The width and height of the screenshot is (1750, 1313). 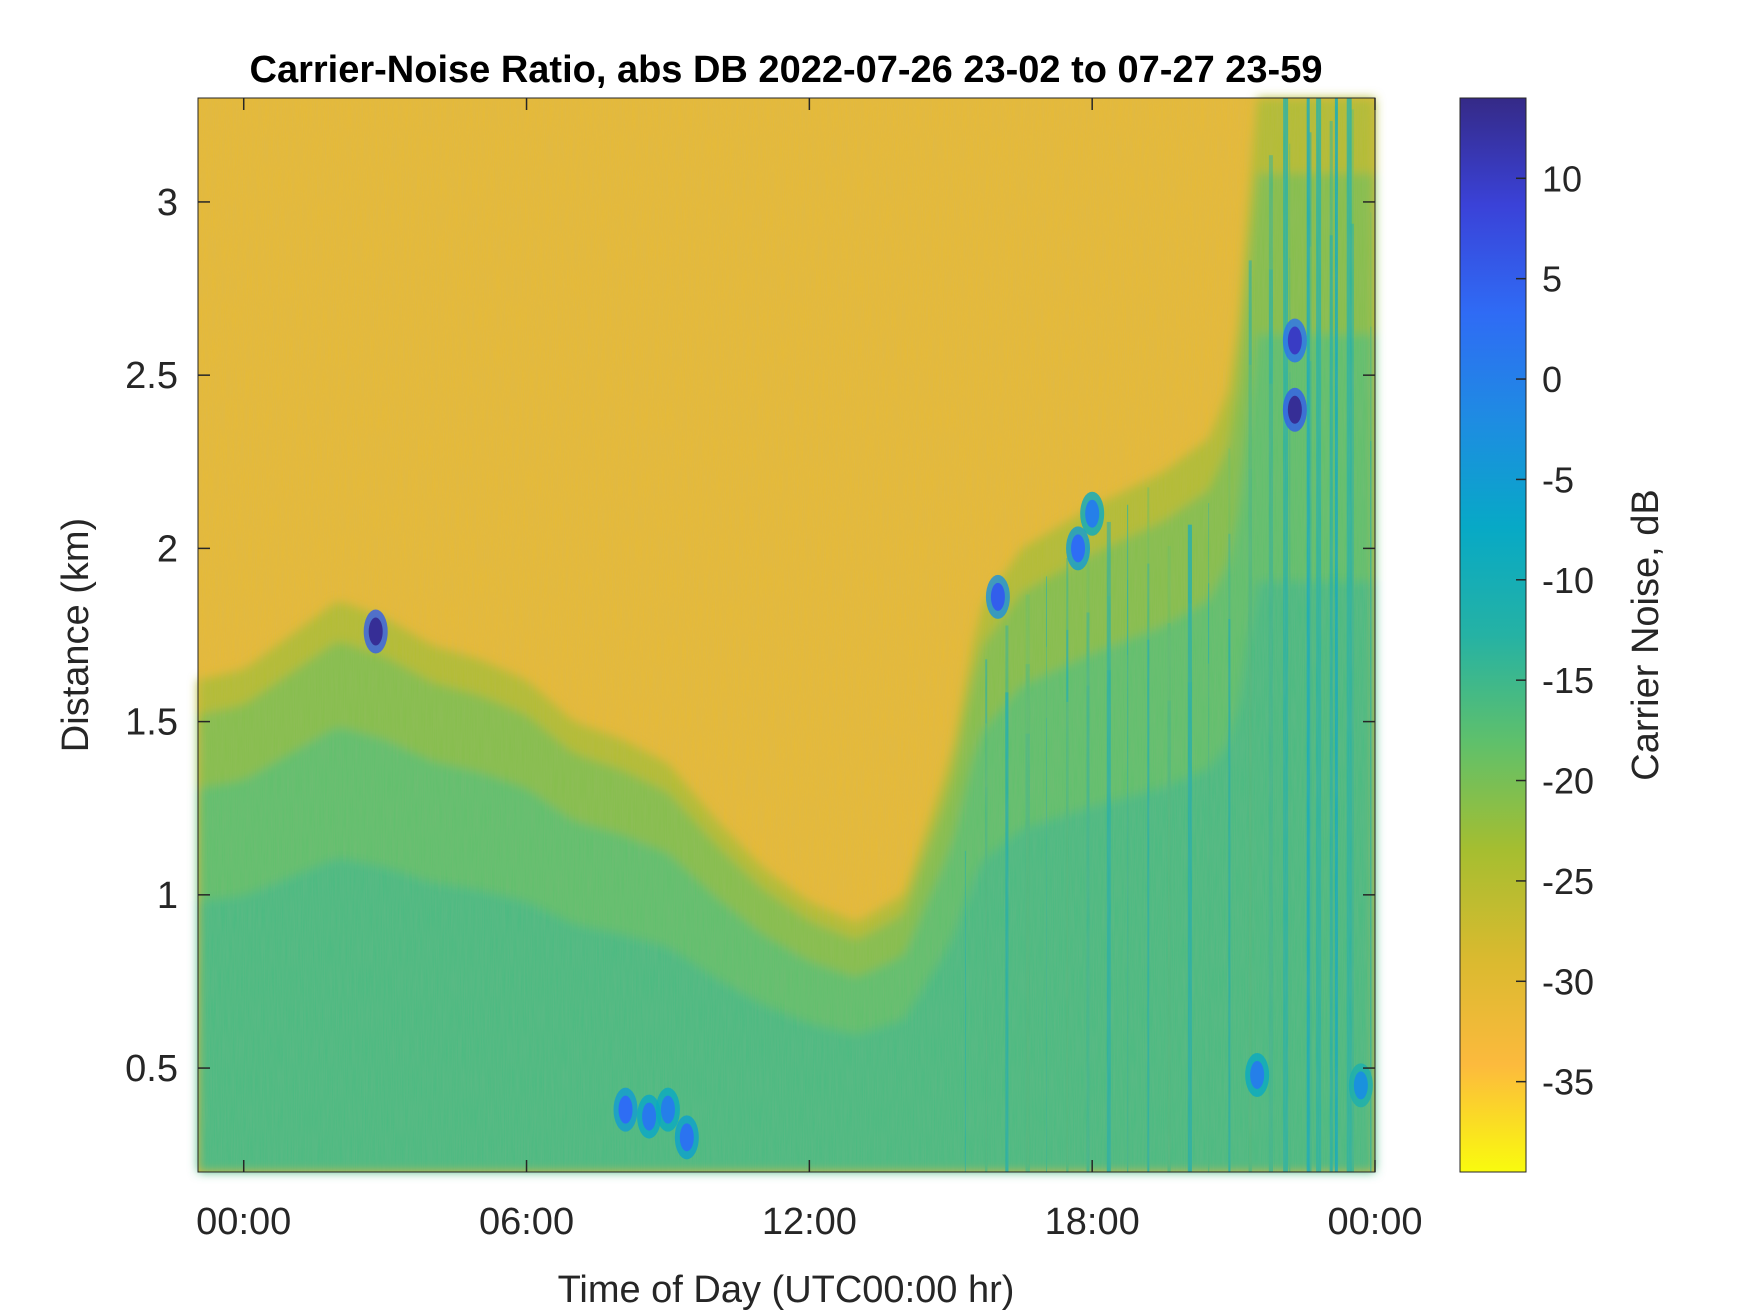 What do you see at coordinates (1568, 881) in the screenshot?
I see `colorbar-tick-label: -25` at bounding box center [1568, 881].